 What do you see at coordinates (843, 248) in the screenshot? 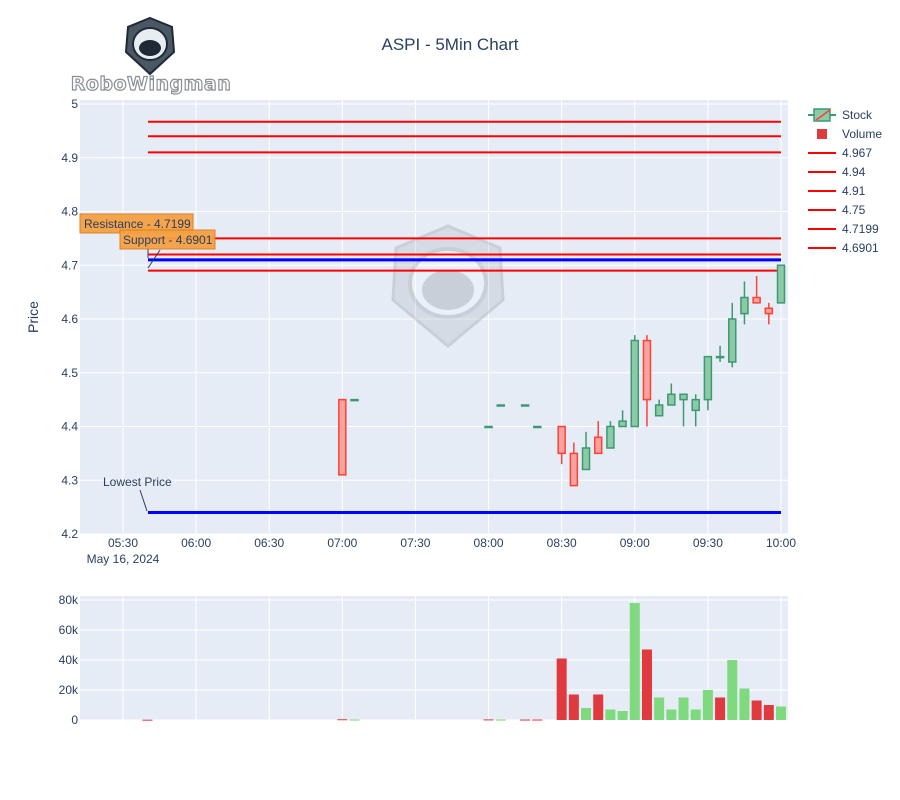
I see `legend-item: 4.6901` at bounding box center [843, 248].